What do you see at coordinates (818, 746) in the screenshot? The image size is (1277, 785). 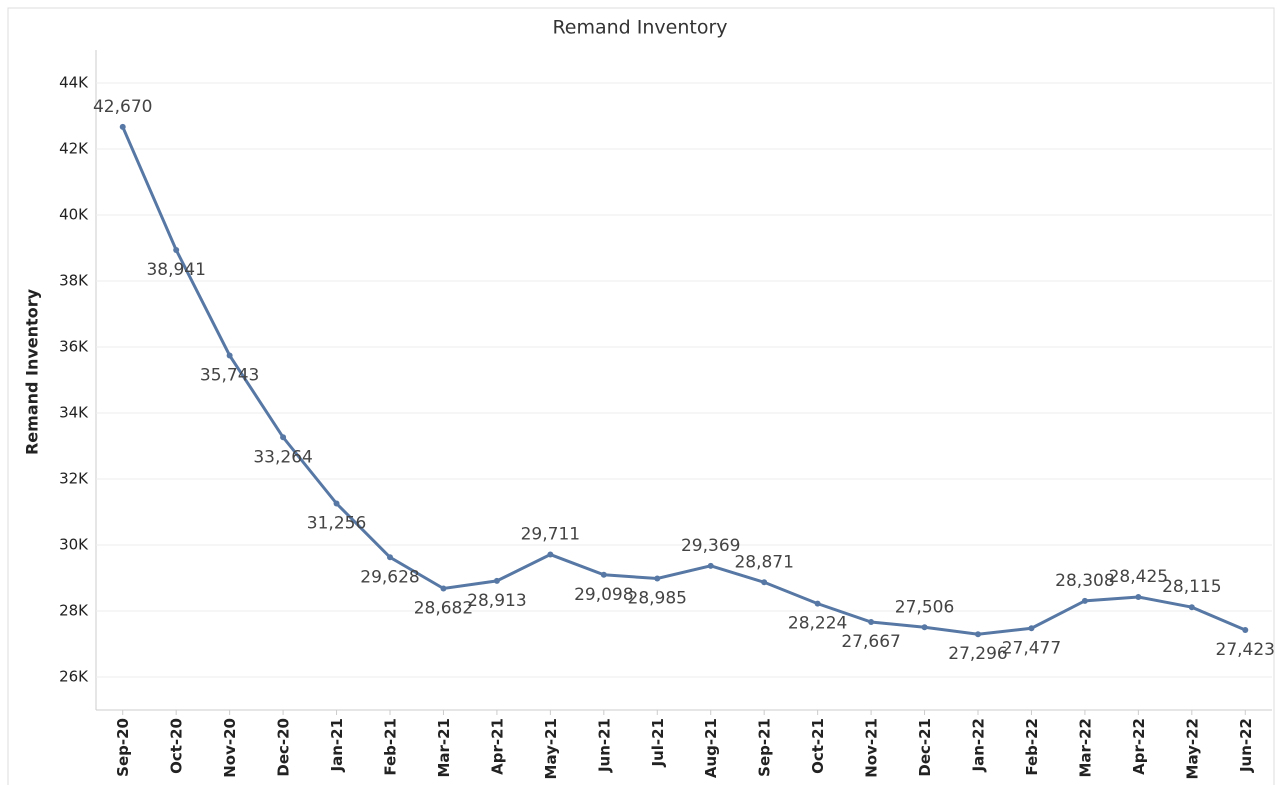 I see `x-tick-label: Oct-21` at bounding box center [818, 746].